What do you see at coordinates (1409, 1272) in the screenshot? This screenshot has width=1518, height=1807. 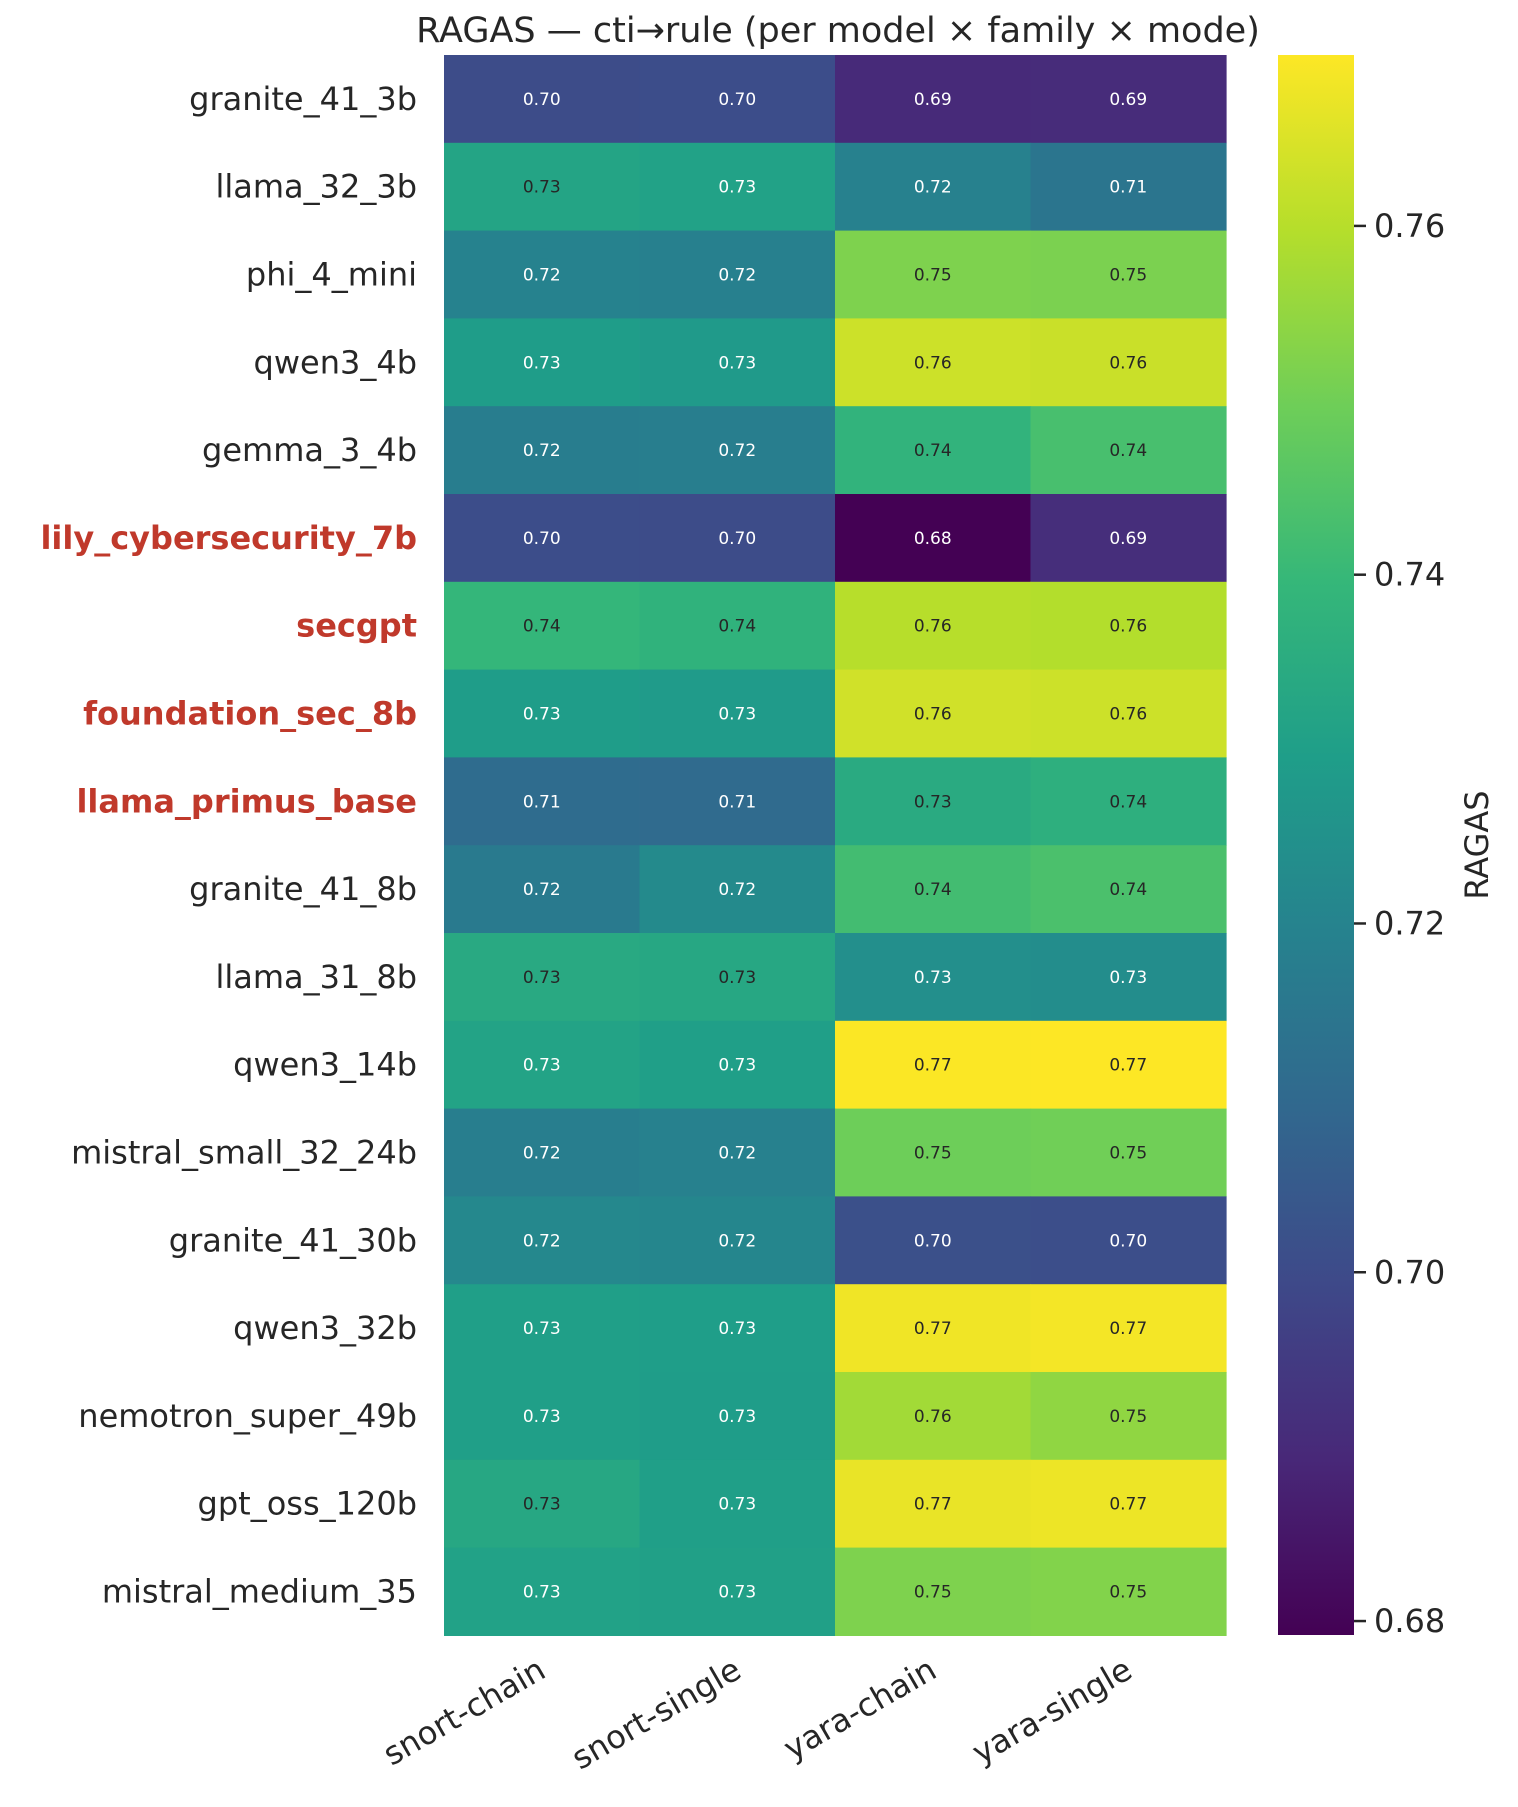 I see `colorbar-tick-label: 0.70` at bounding box center [1409, 1272].